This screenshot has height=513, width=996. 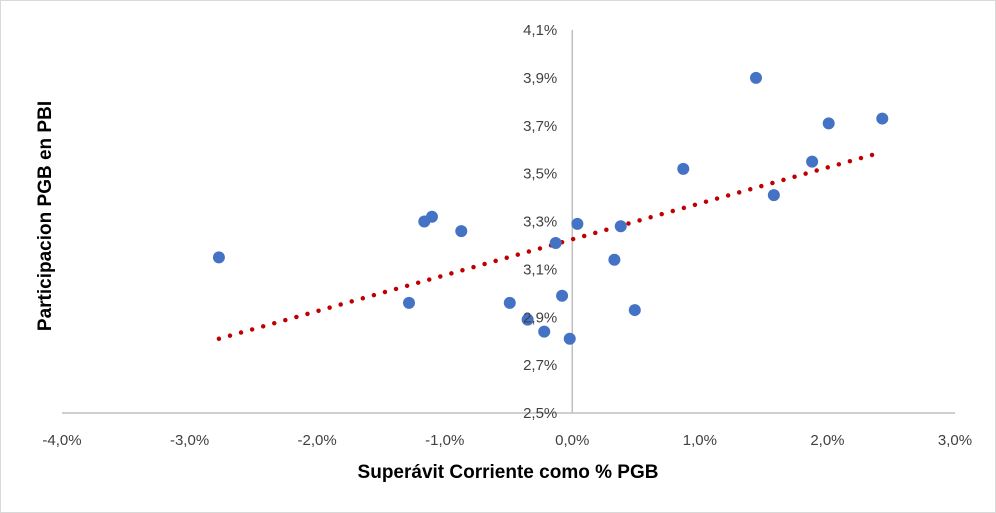 I want to click on y-tick-label: 3,3%, so click(x=540, y=222).